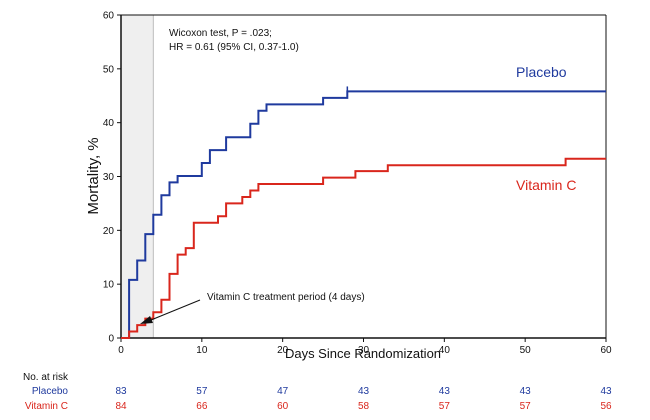 This screenshot has height=420, width=650. I want to click on y-ticks: 0 10 20 30 40 50 60, so click(112, 178).